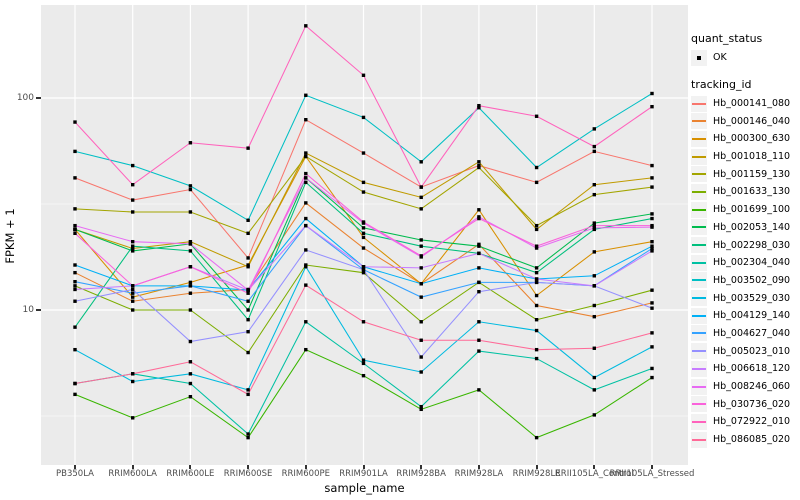  What do you see at coordinates (363, 474) in the screenshot?
I see `x-tick-label: RRIM901LA` at bounding box center [363, 474].